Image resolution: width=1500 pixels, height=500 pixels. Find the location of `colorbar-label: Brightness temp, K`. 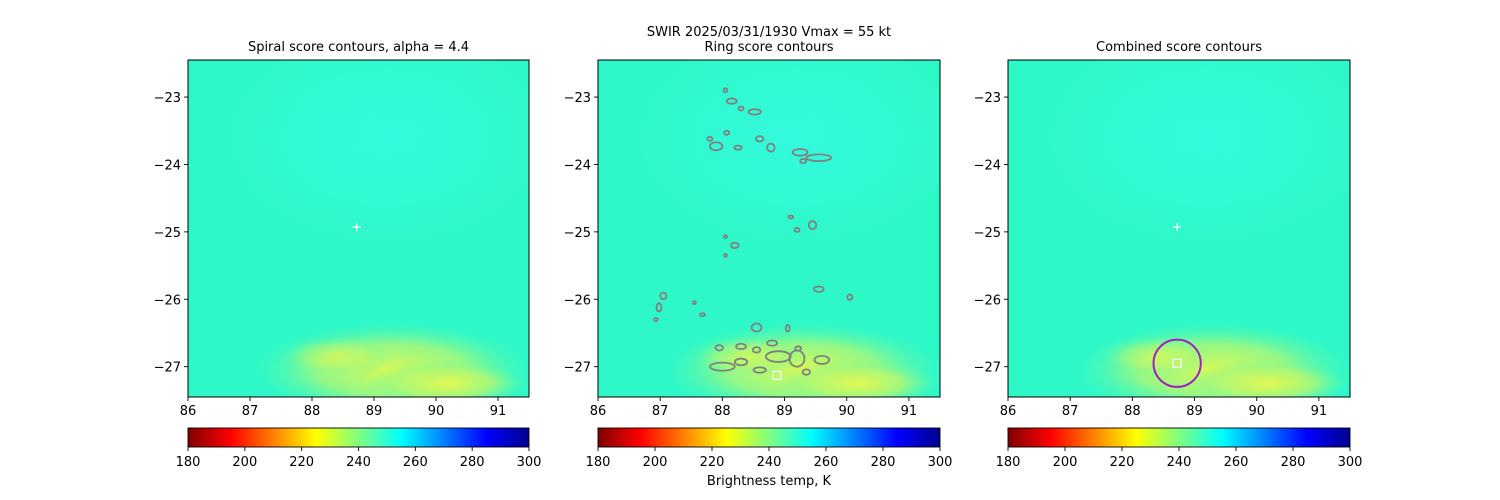

colorbar-label: Brightness temp, K is located at coordinates (769, 481).